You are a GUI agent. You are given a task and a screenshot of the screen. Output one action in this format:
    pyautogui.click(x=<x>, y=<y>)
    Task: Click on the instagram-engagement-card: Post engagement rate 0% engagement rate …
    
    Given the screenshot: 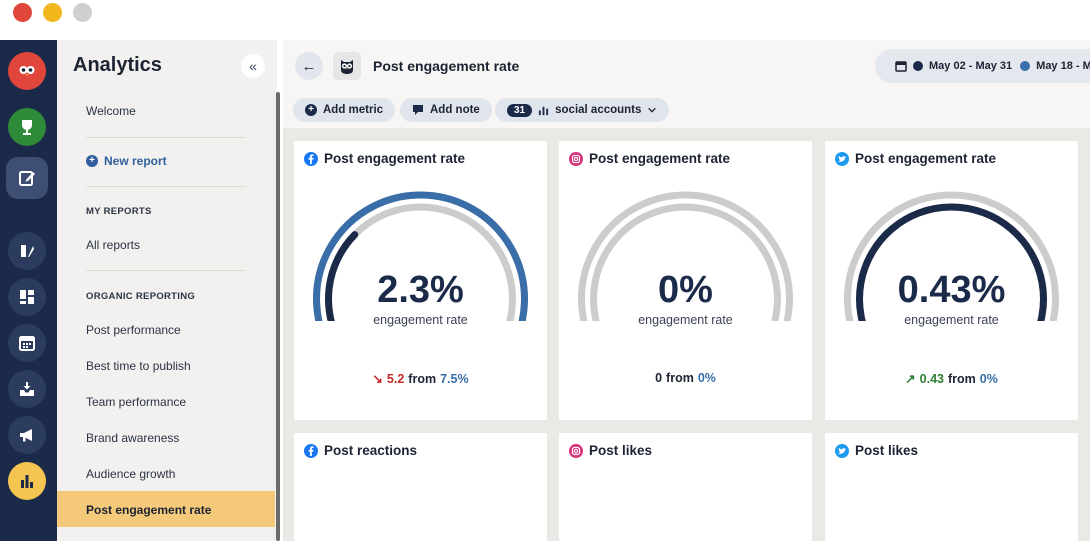 What is the action you would take?
    pyautogui.click(x=685, y=280)
    